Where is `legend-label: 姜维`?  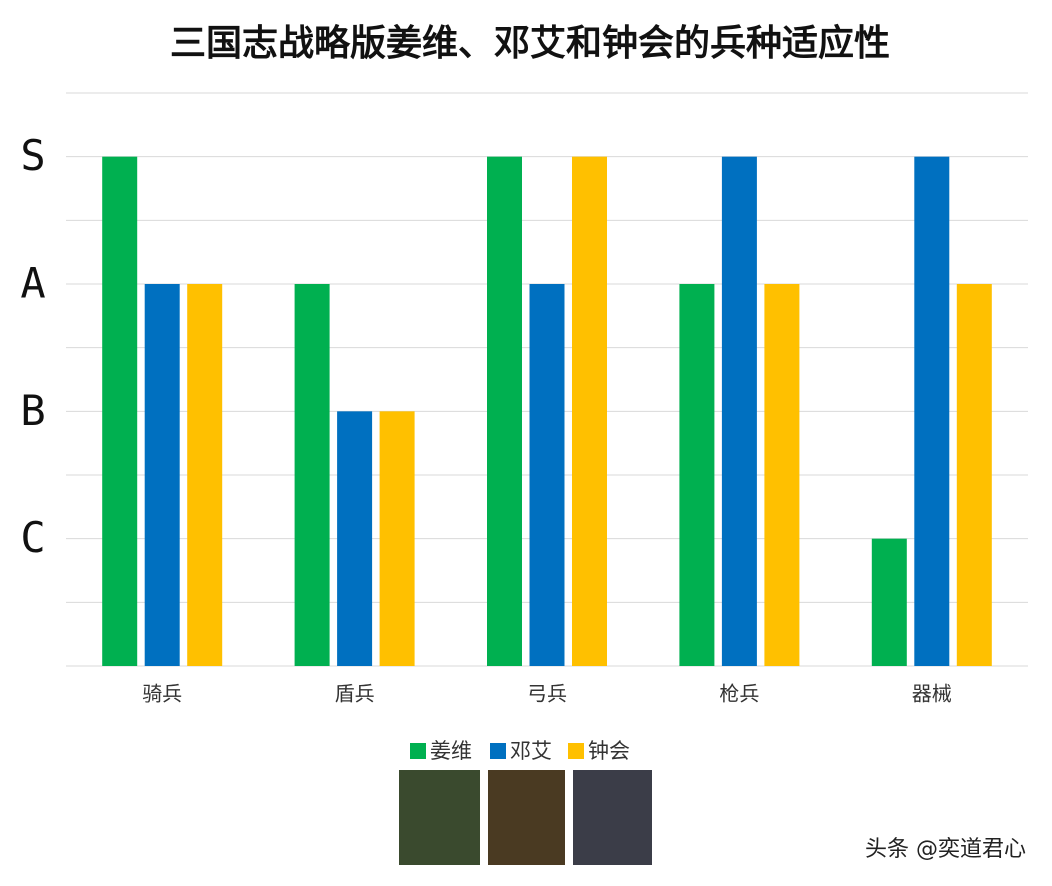 legend-label: 姜维 is located at coordinates (451, 751).